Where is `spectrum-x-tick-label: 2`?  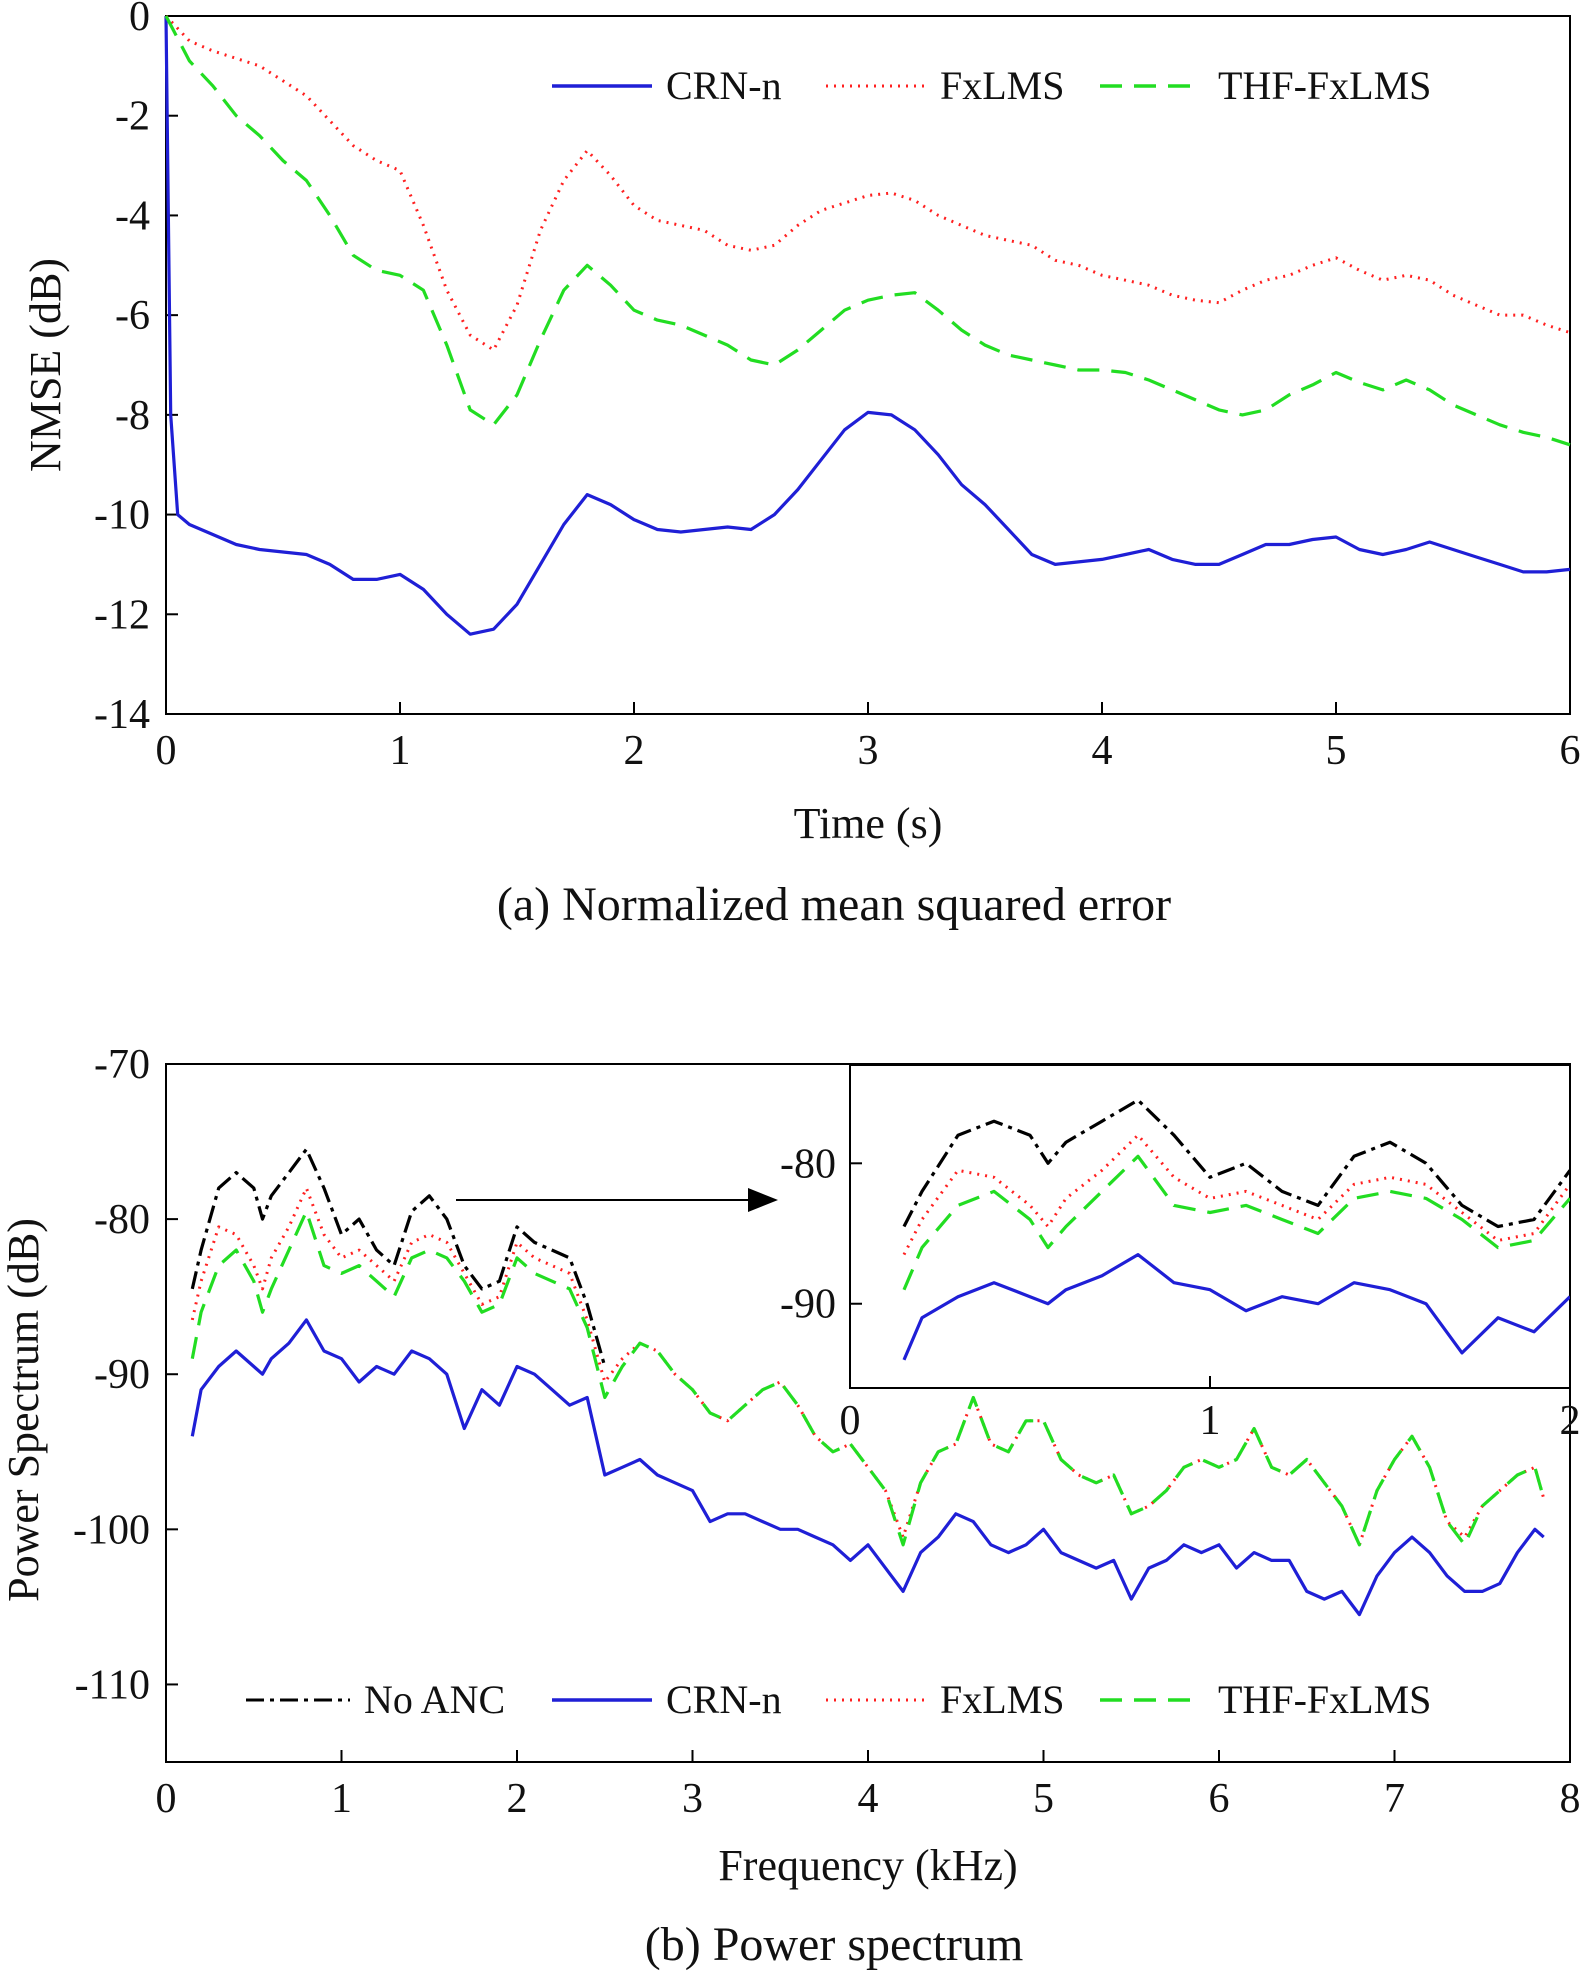 spectrum-x-tick-label: 2 is located at coordinates (517, 1799).